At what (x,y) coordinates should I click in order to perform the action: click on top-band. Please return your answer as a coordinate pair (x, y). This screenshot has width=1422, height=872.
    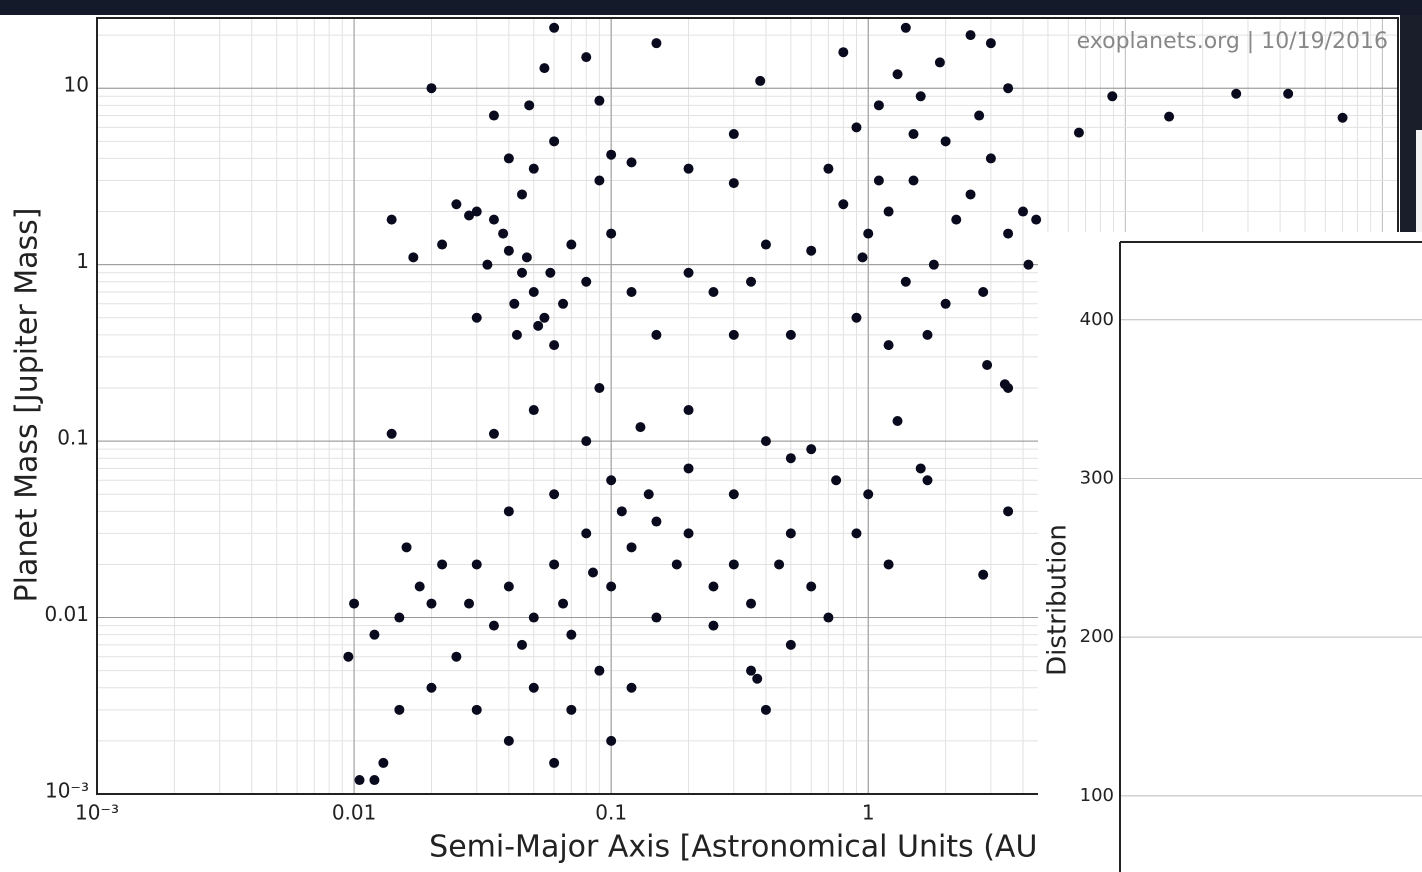
    Looking at the image, I should click on (711, 7).